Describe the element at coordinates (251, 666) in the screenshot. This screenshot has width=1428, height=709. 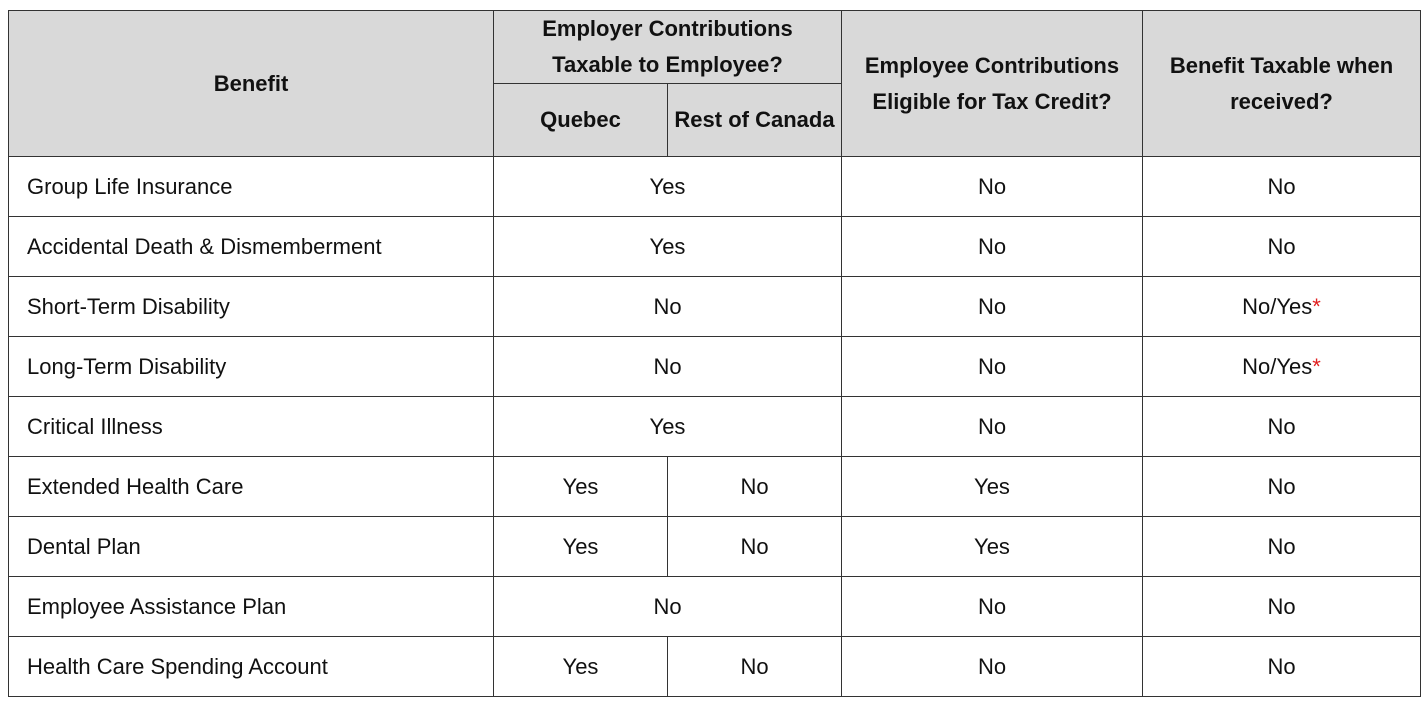
I see `benefit-name: Health Care Spending Account` at that location.